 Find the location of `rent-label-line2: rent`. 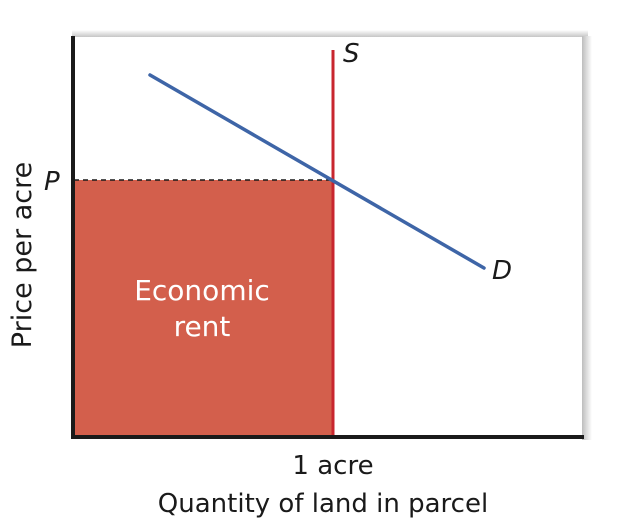

rent-label-line2: rent is located at coordinates (202, 326).